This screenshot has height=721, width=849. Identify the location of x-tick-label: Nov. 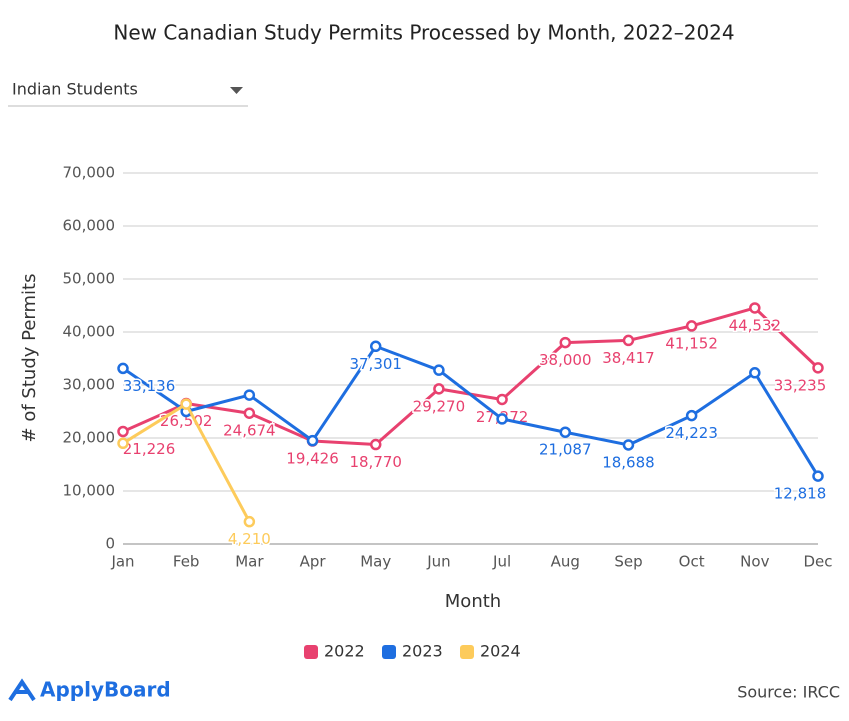
(754, 562).